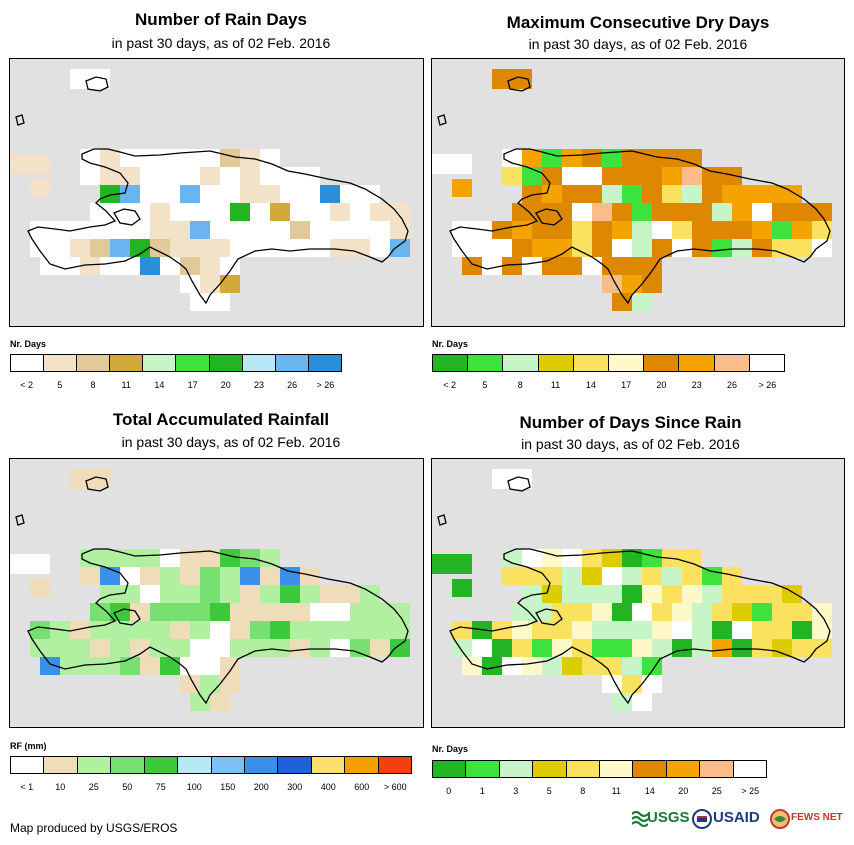 Image resolution: width=854 pixels, height=845 pixels. I want to click on usaid-text: USAID, so click(736, 817).